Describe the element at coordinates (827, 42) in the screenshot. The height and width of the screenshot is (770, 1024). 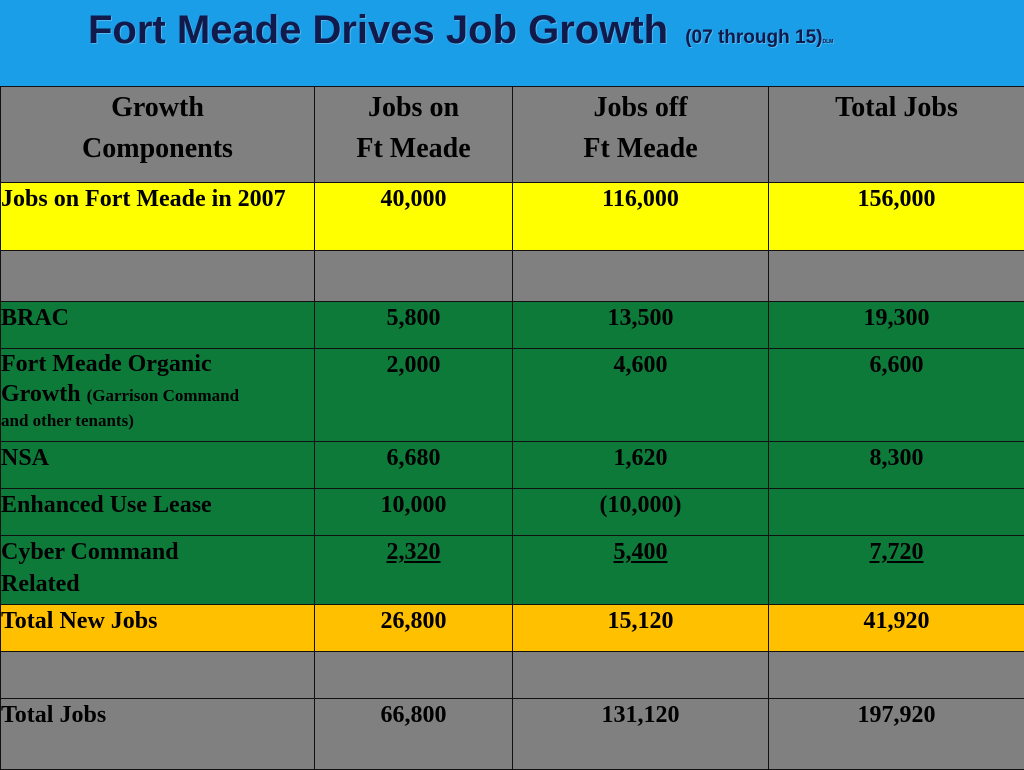
I see `title-tiny-mark: DLM` at that location.